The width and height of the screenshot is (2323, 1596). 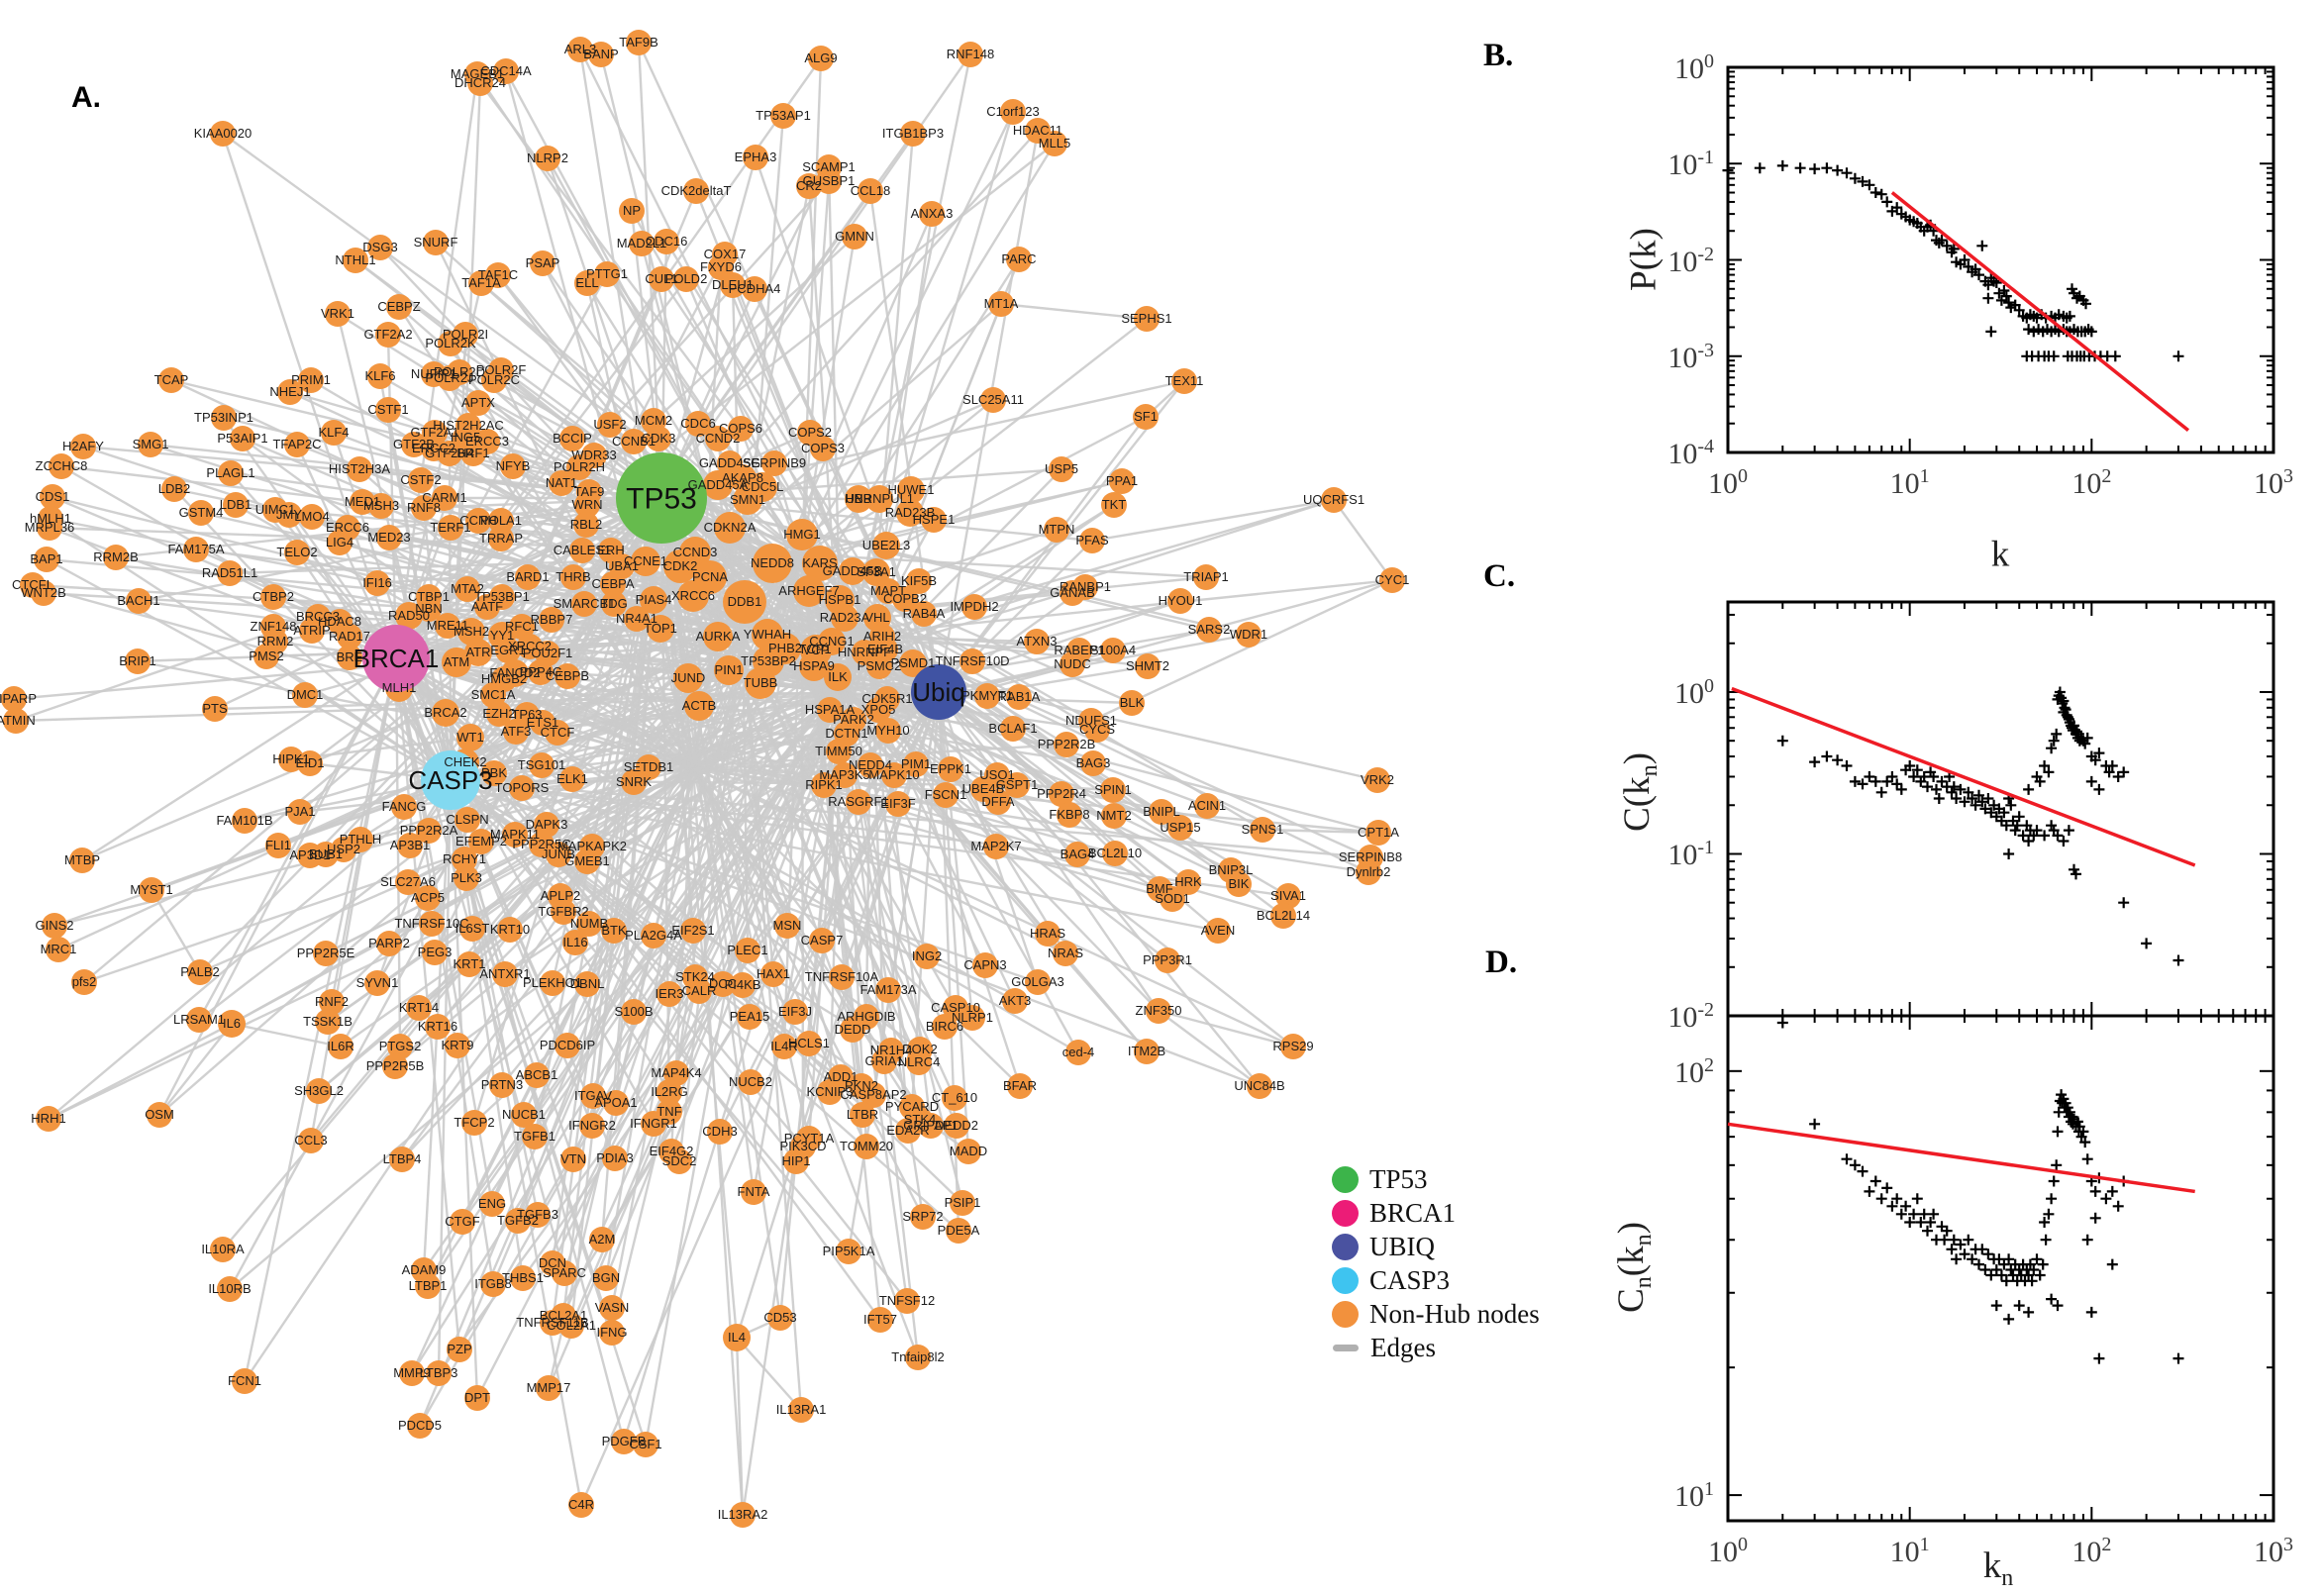 What do you see at coordinates (886, 698) in the screenshot?
I see `network-node-label: CDK5R1` at bounding box center [886, 698].